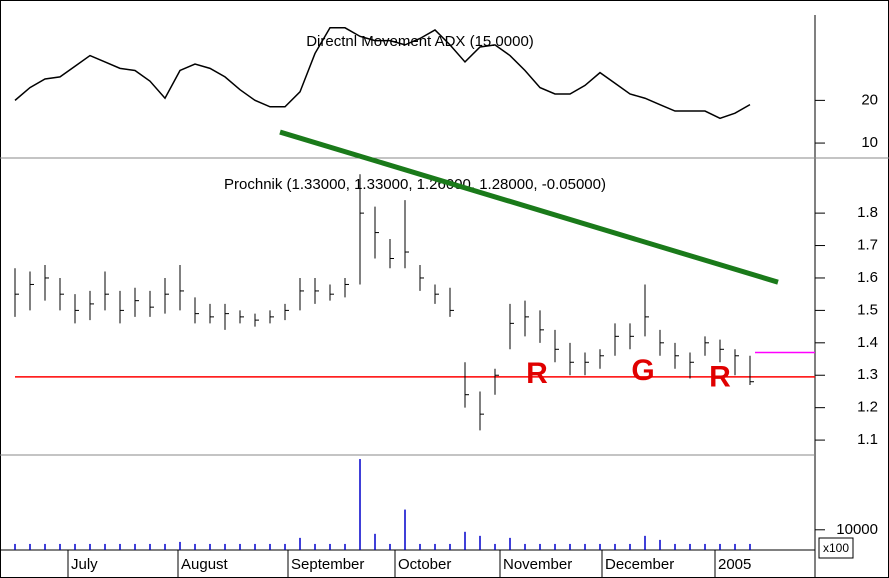  I want to click on x-tick-label: October, so click(424, 564).